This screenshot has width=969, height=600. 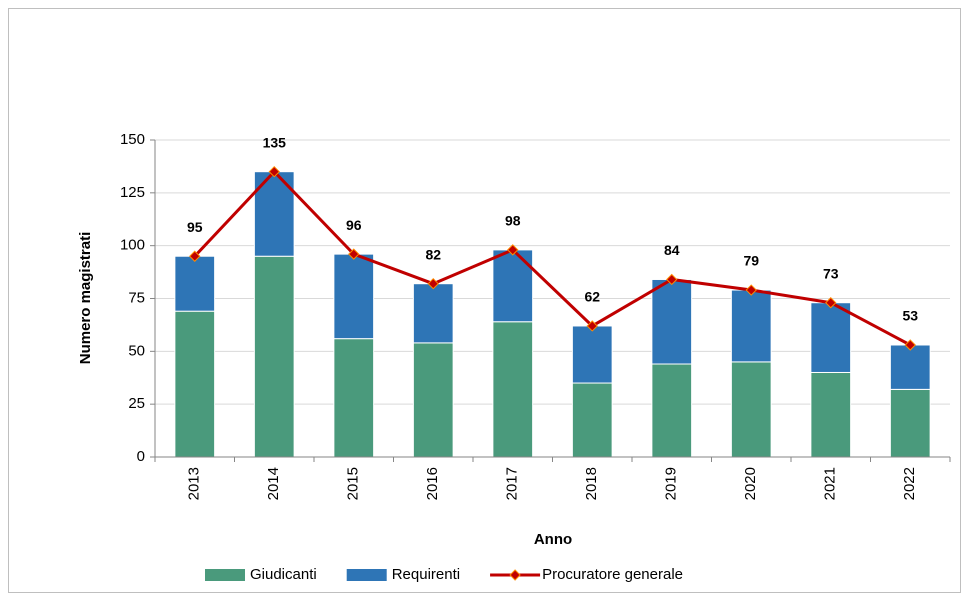 I want to click on x-tick-label: 2013, so click(x=194, y=483).